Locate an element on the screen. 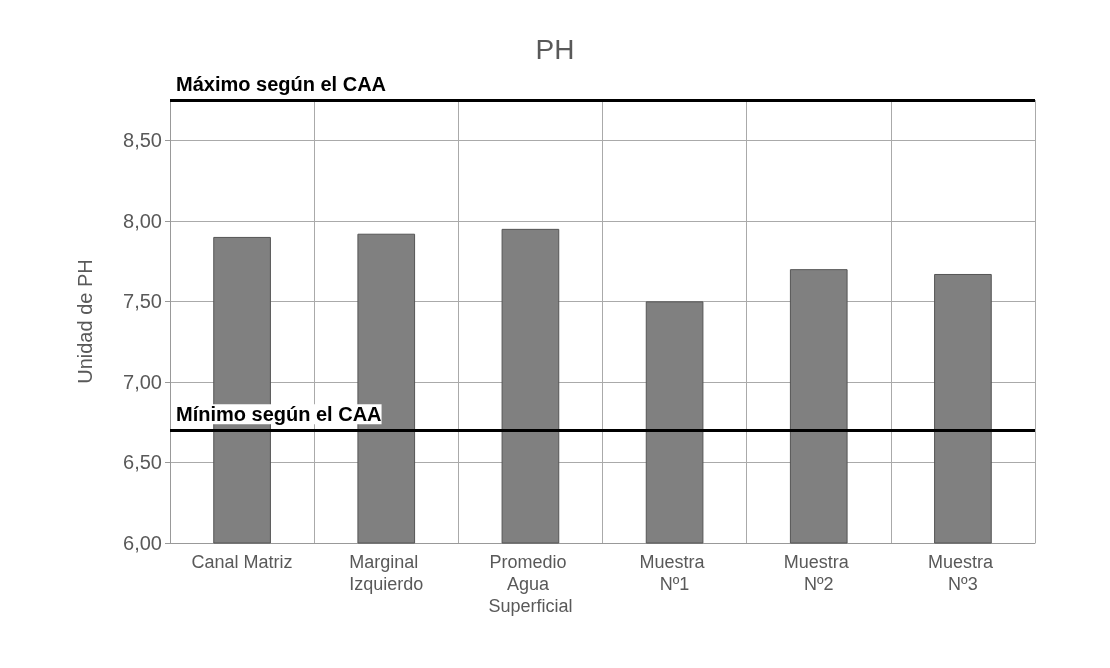  x-tick-label: Muestra Nº3 is located at coordinates (962, 573).